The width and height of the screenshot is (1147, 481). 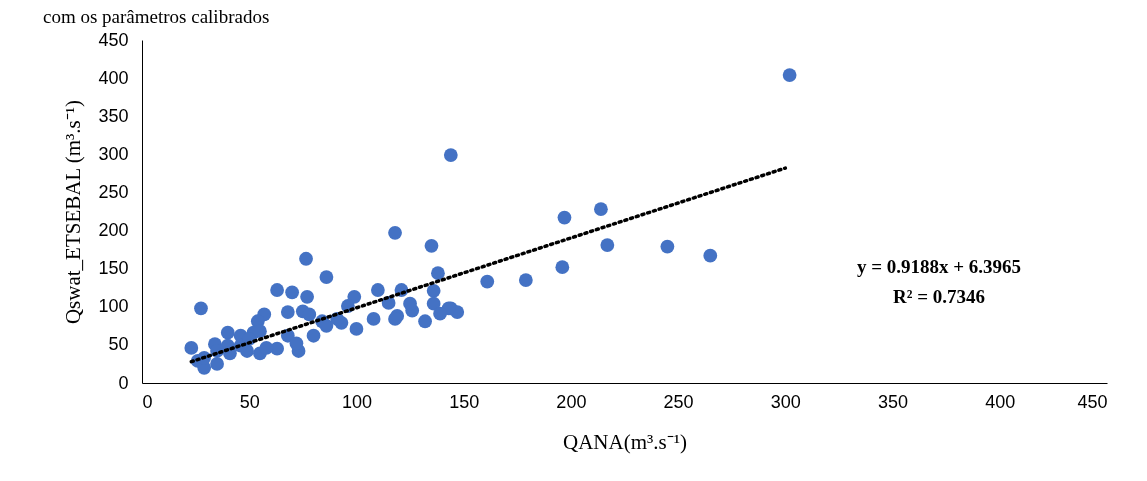 What do you see at coordinates (464, 401) in the screenshot?
I see `x-tick-label: 150` at bounding box center [464, 401].